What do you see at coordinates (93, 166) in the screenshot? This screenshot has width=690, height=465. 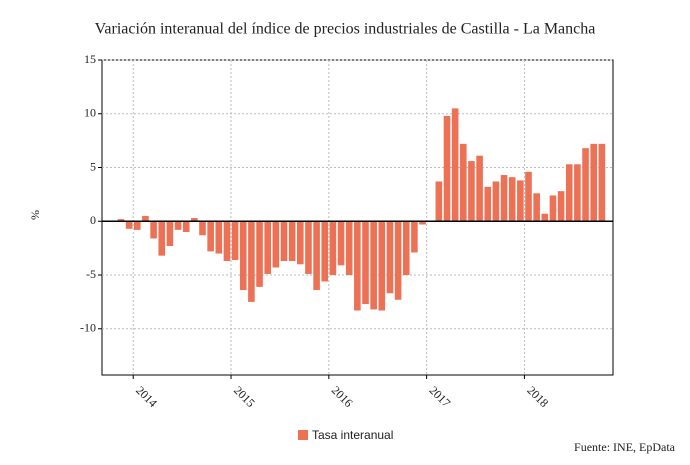 I see `y-tick-label: 5` at bounding box center [93, 166].